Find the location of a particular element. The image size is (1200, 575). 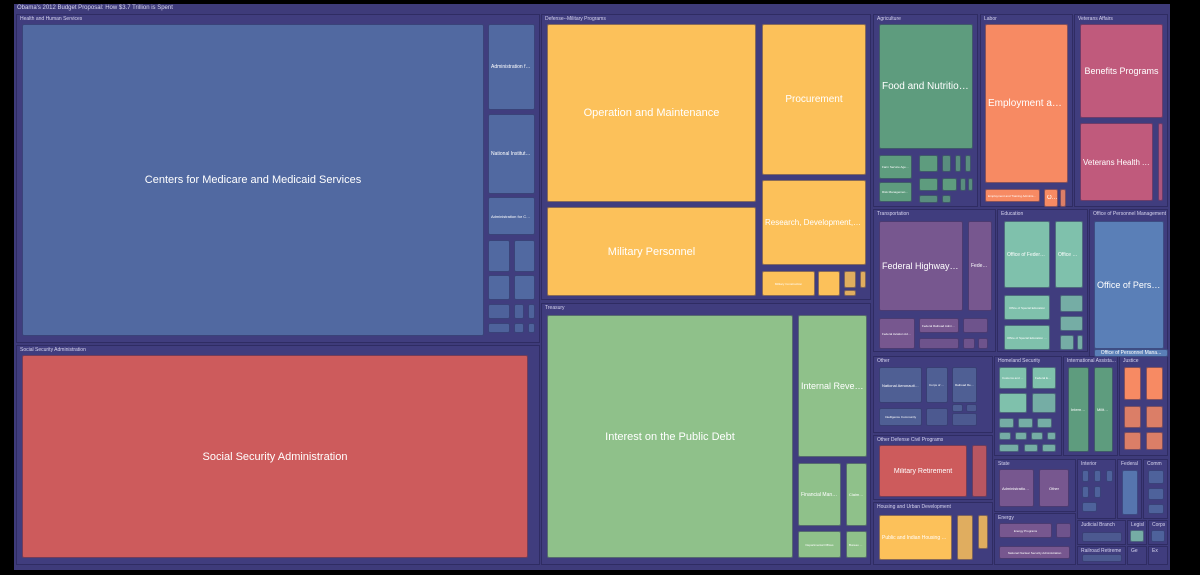

tile-energy-programs: Energy Programs is located at coordinates (1025, 530).